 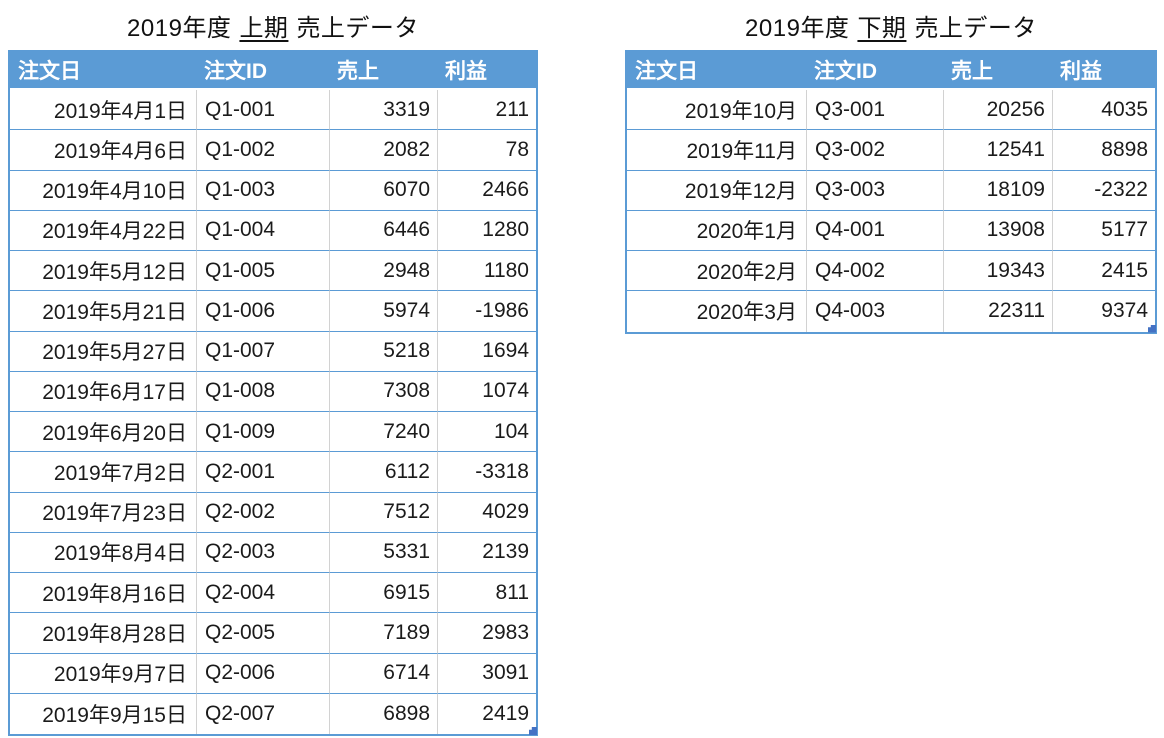 What do you see at coordinates (262, 633) in the screenshot?
I see `cell-order-id: Q2-005` at bounding box center [262, 633].